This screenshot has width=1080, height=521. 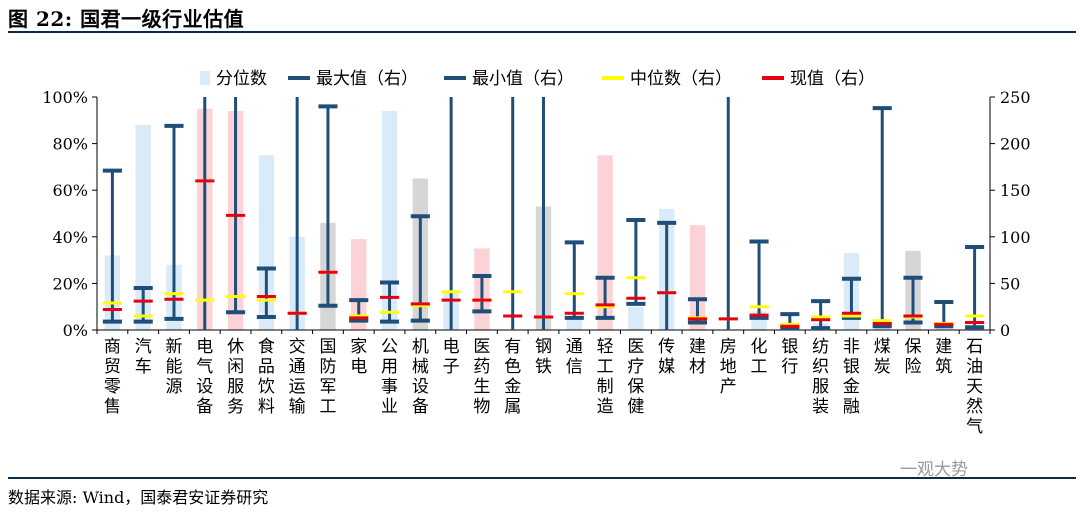 I want to click on category-label-char: 业, so click(x=389, y=407).